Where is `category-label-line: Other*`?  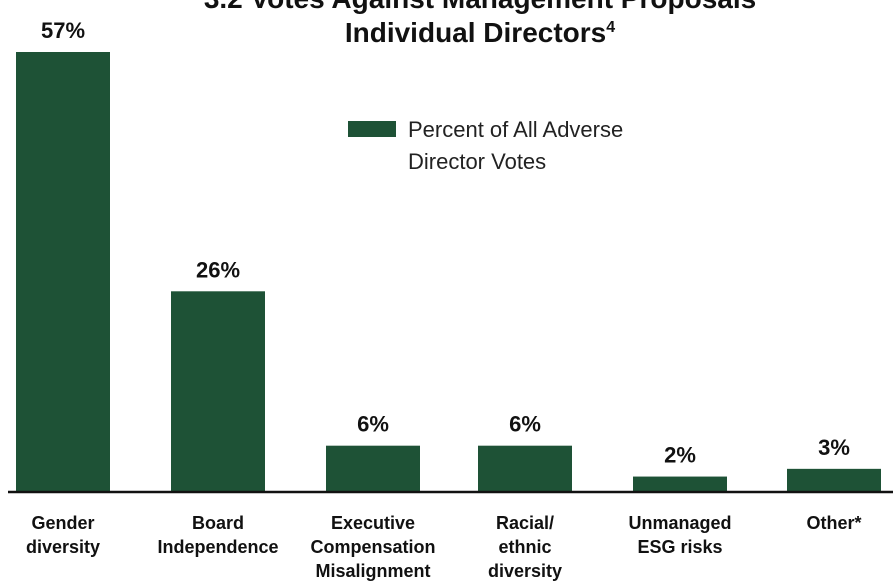
category-label-line: Other* is located at coordinates (833, 523).